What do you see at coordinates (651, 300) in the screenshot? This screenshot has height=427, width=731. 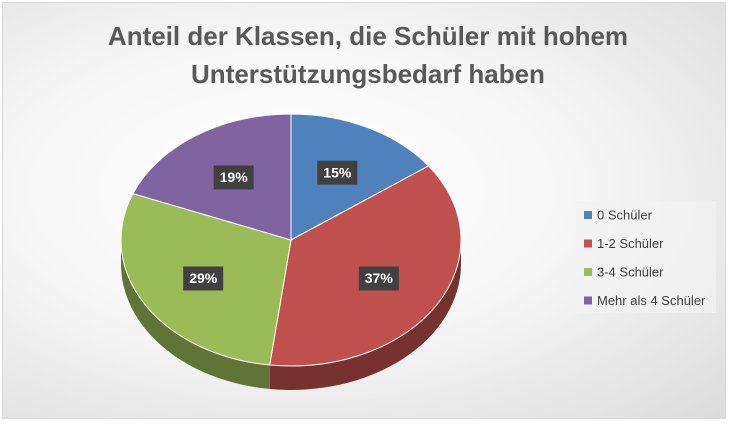 I see `legend-label: Mehr als 4 Schüler` at bounding box center [651, 300].